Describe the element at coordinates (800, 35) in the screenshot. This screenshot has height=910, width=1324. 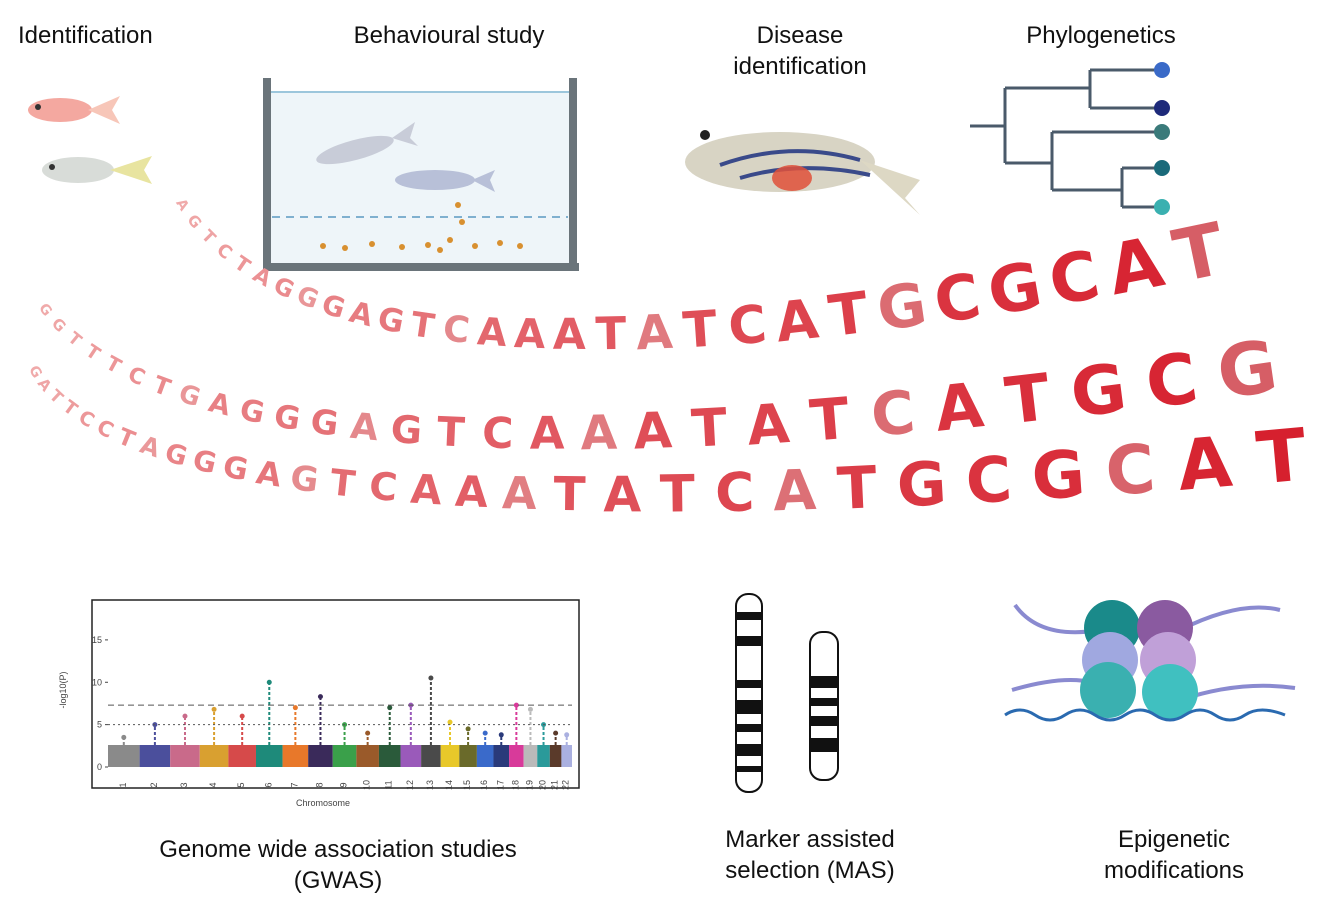
I see `label: Disease` at that location.